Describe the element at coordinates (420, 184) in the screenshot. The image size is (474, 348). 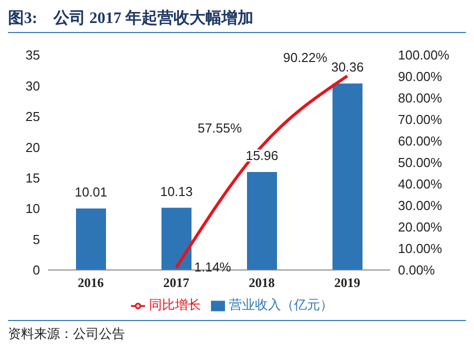
I see `y2-tick-label: 40.00%` at that location.